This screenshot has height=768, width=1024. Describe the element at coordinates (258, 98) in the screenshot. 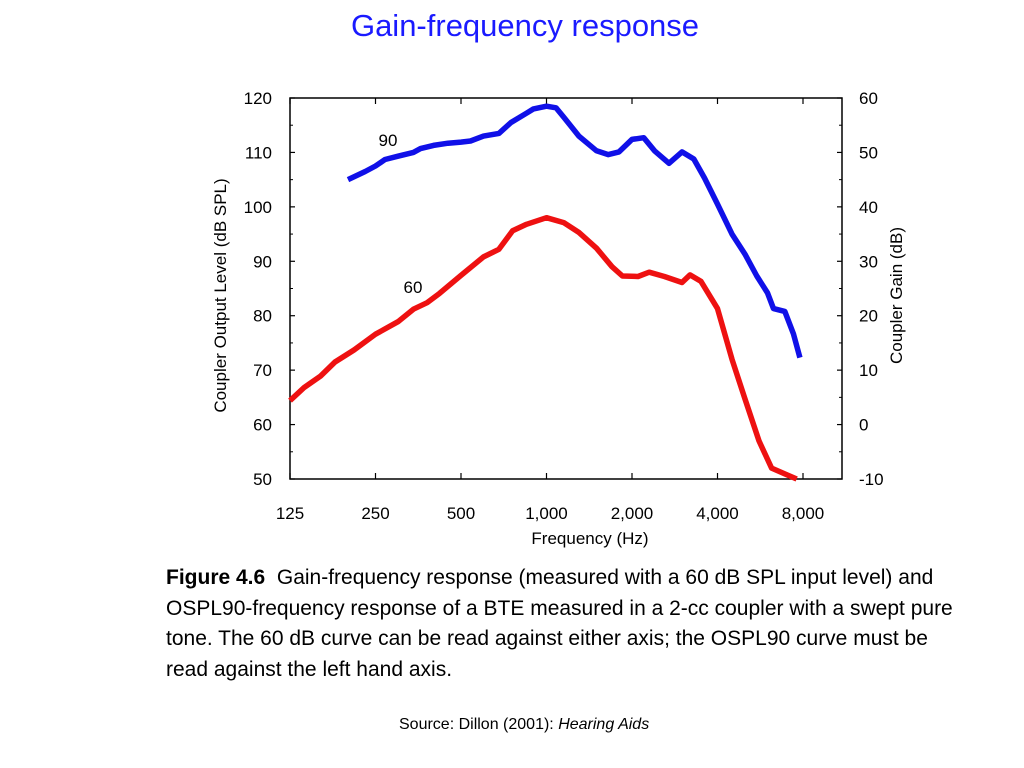

I see `y-tick-label-left: 120` at that location.